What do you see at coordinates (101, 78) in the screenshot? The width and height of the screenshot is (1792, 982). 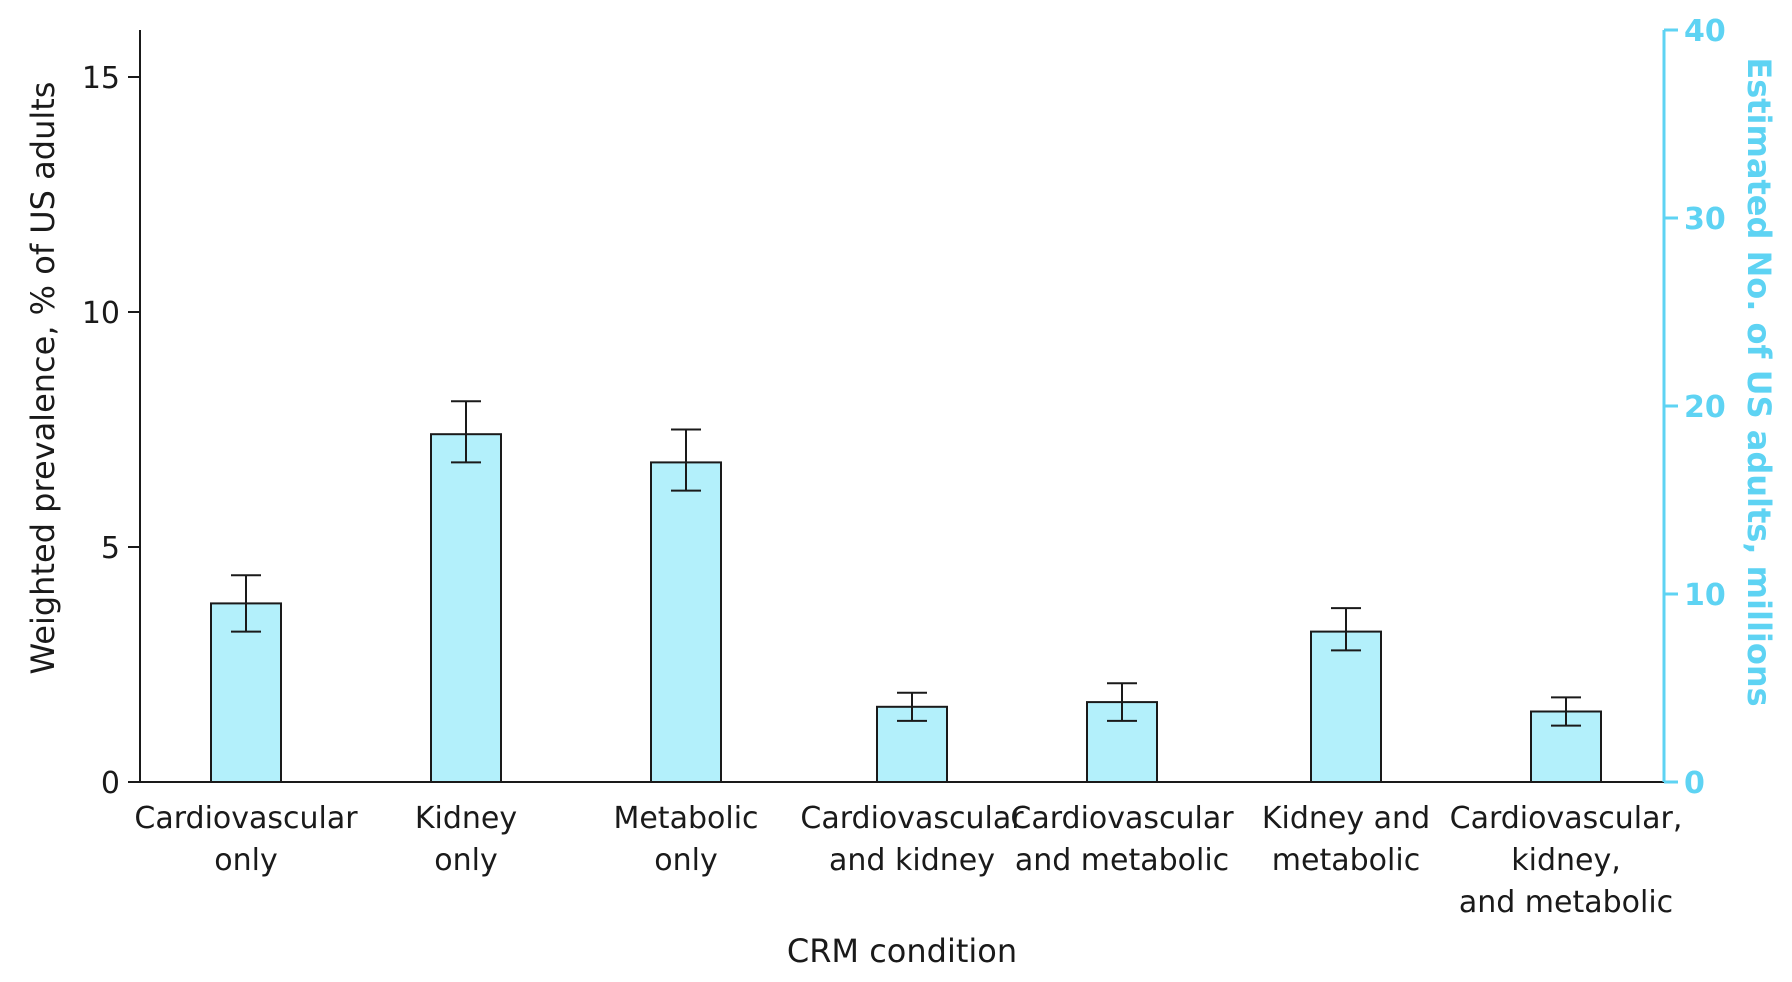 I see `y-tick-label: 15` at bounding box center [101, 78].